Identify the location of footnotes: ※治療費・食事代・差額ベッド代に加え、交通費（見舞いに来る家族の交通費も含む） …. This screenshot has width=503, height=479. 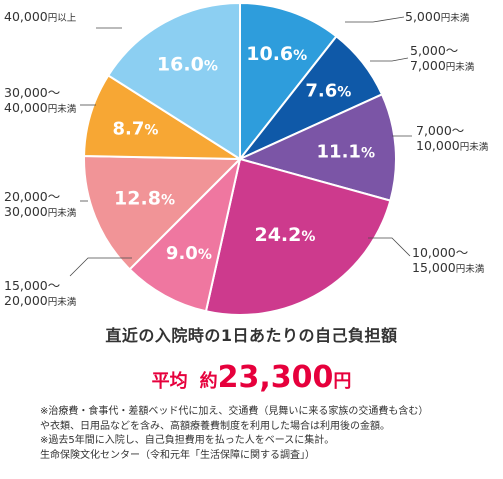
(270, 434).